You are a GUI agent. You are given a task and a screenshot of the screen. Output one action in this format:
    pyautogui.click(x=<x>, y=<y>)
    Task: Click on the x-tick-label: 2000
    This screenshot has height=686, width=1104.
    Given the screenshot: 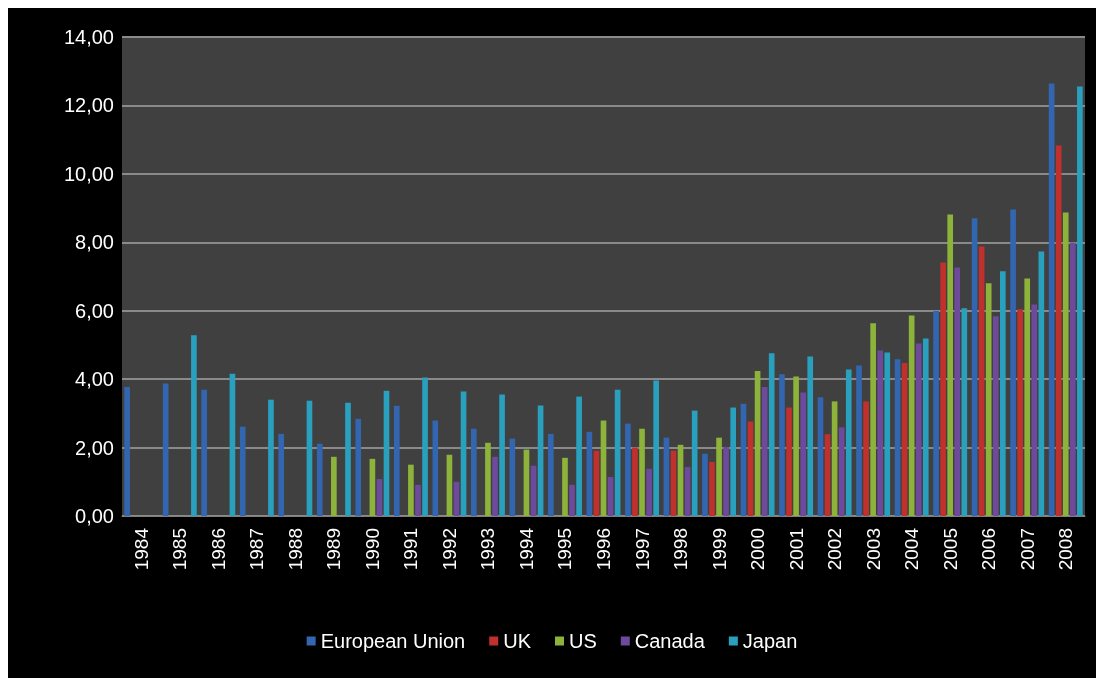 What is the action you would take?
    pyautogui.click(x=758, y=549)
    